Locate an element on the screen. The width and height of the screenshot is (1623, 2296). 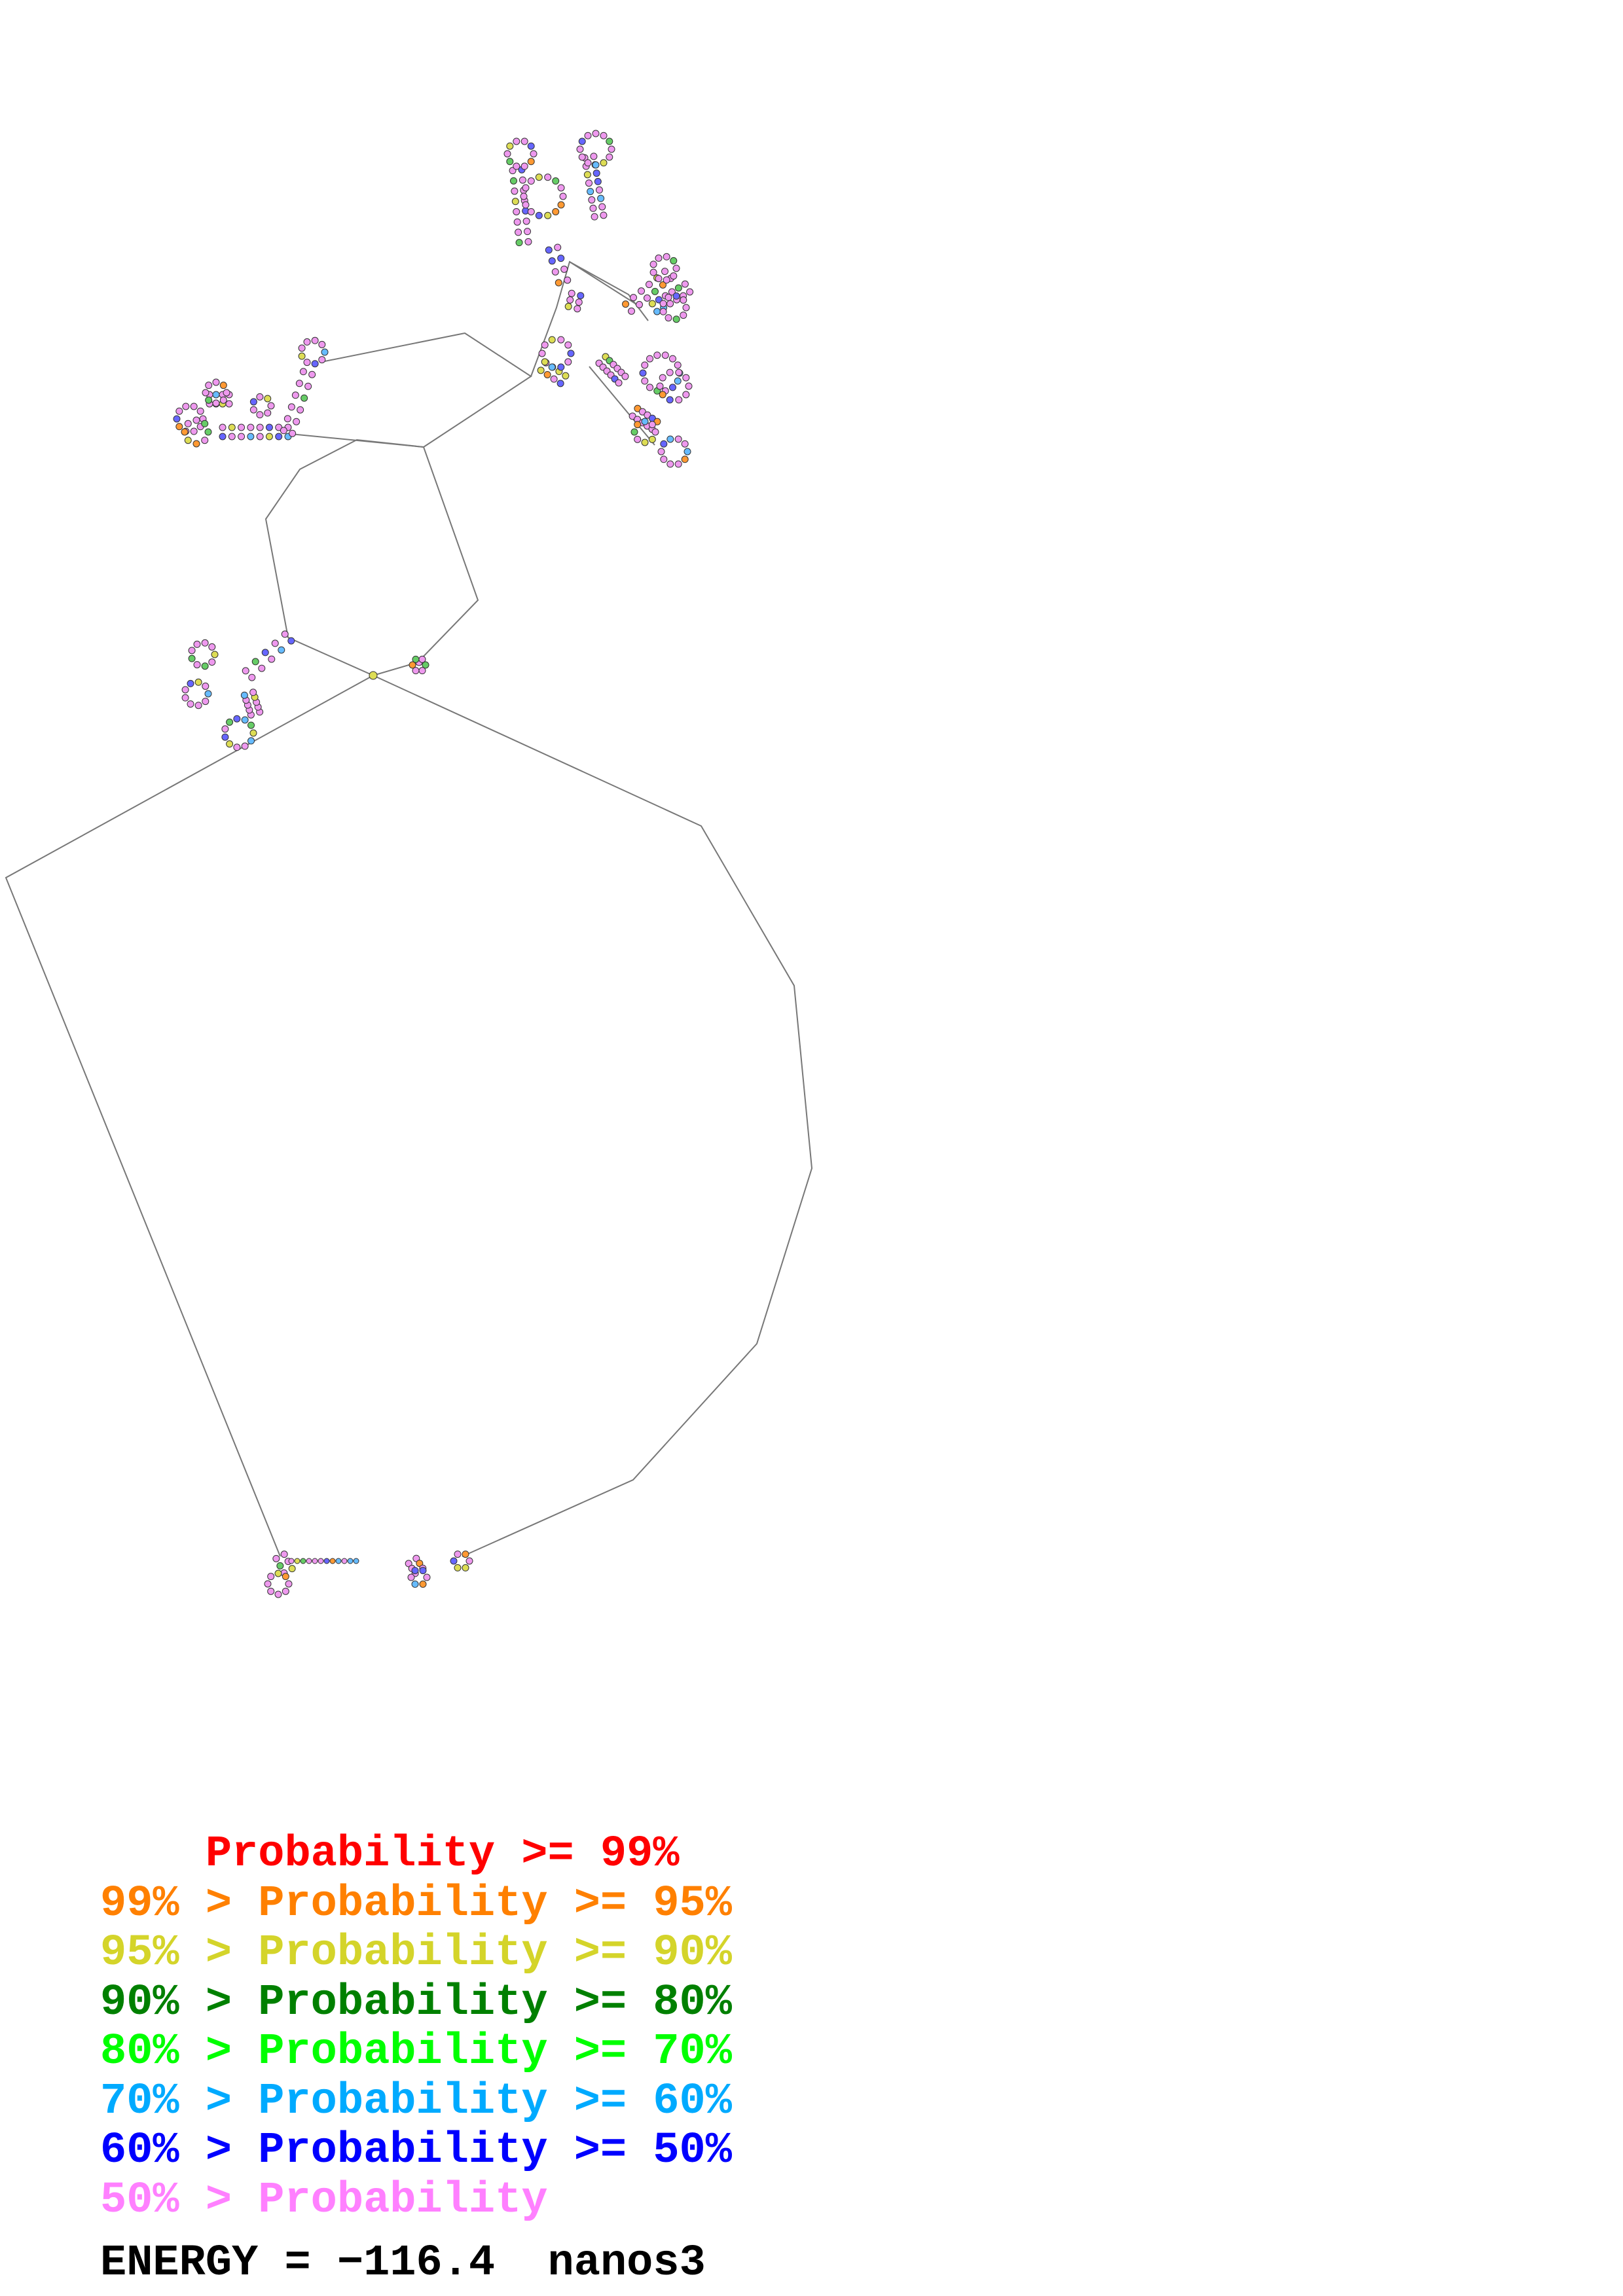
legend-range: 60% > is located at coordinates (179, 2151).